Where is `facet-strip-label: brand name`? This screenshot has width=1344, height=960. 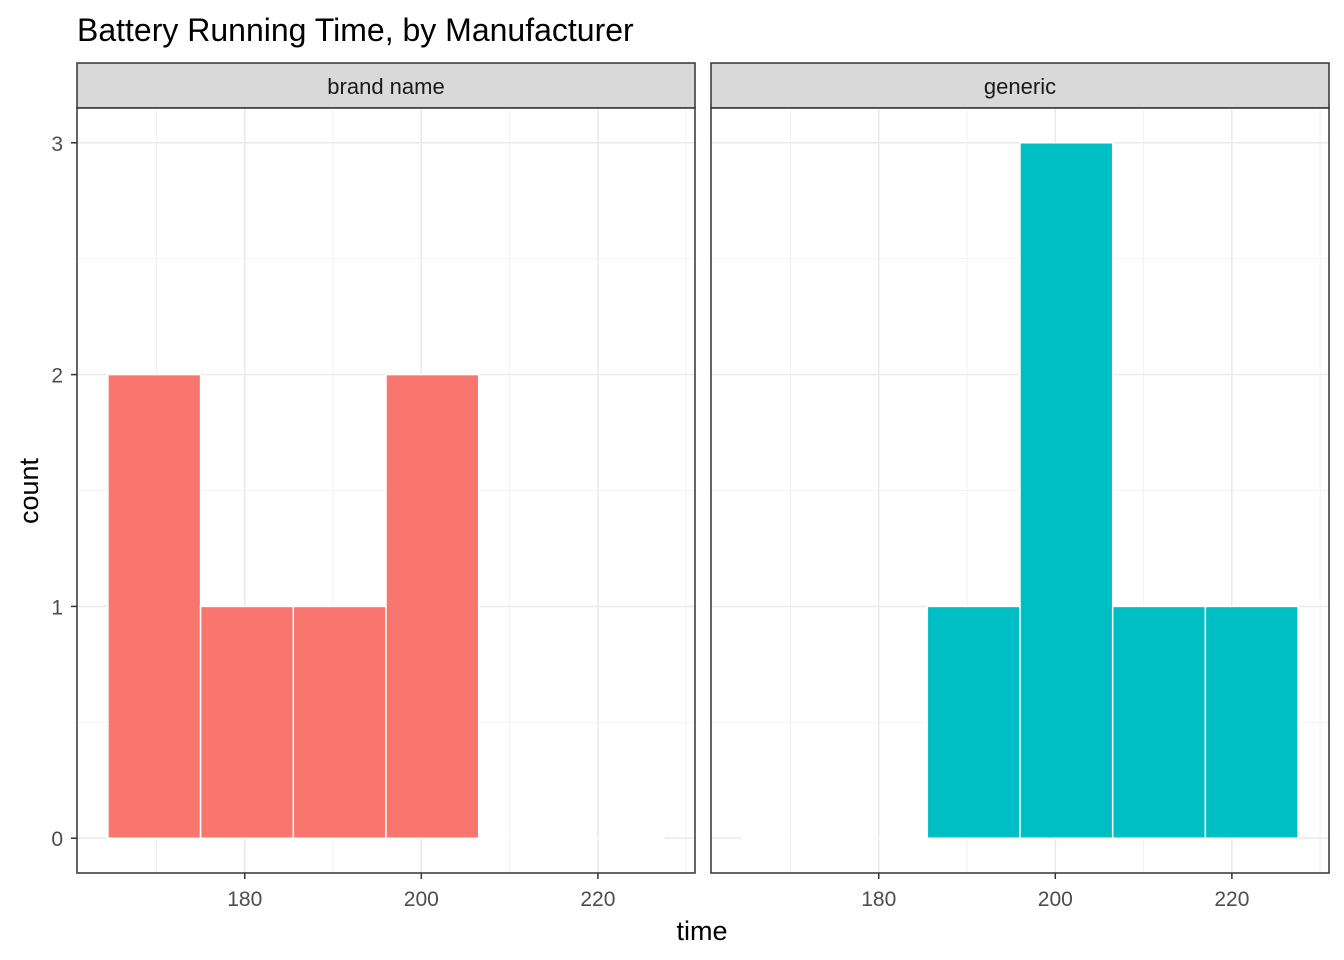 facet-strip-label: brand name is located at coordinates (385, 86).